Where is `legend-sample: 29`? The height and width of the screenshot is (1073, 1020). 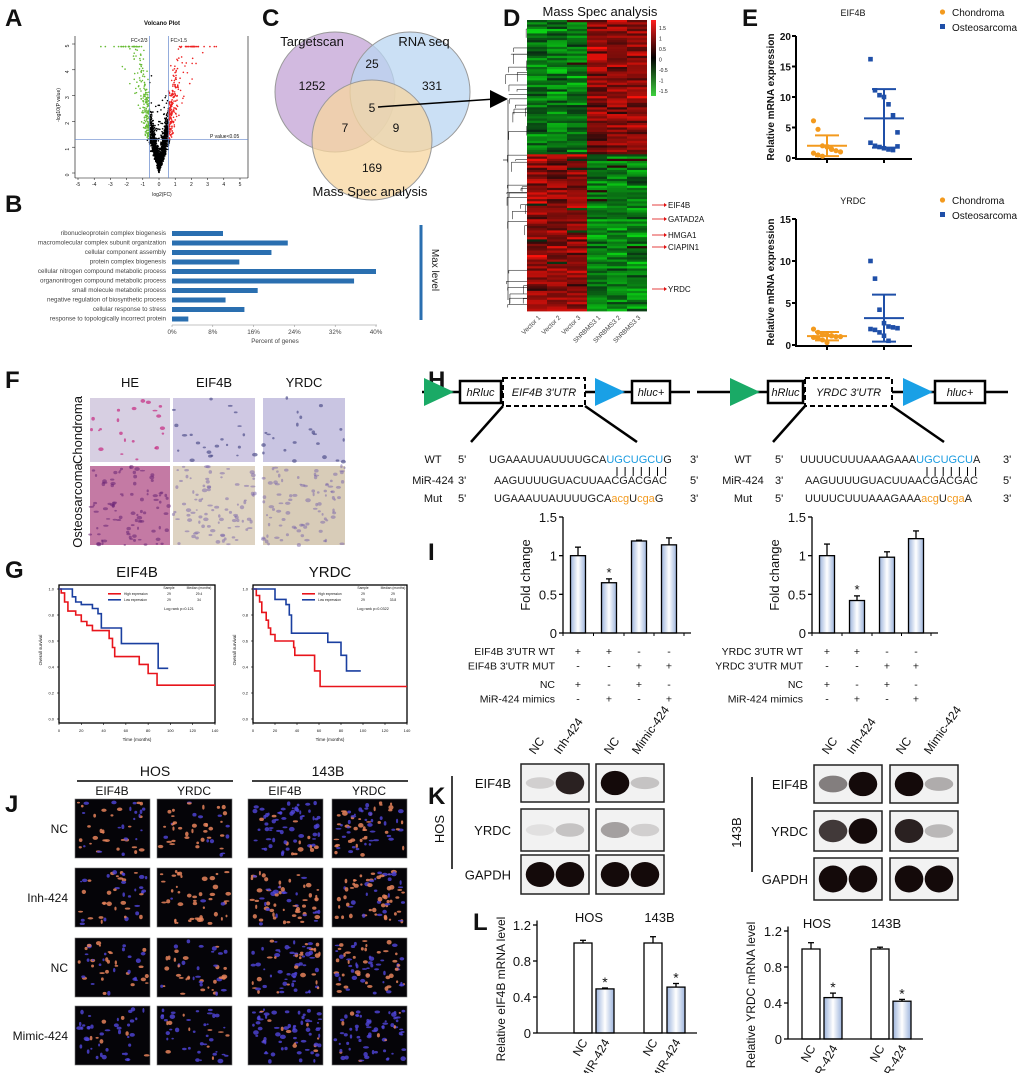
legend-sample: 29 is located at coordinates (363, 594).